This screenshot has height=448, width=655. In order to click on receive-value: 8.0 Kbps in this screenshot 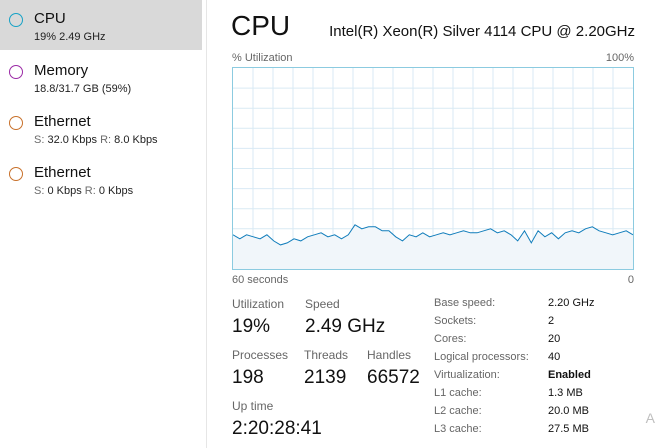, I will do `click(136, 140)`.